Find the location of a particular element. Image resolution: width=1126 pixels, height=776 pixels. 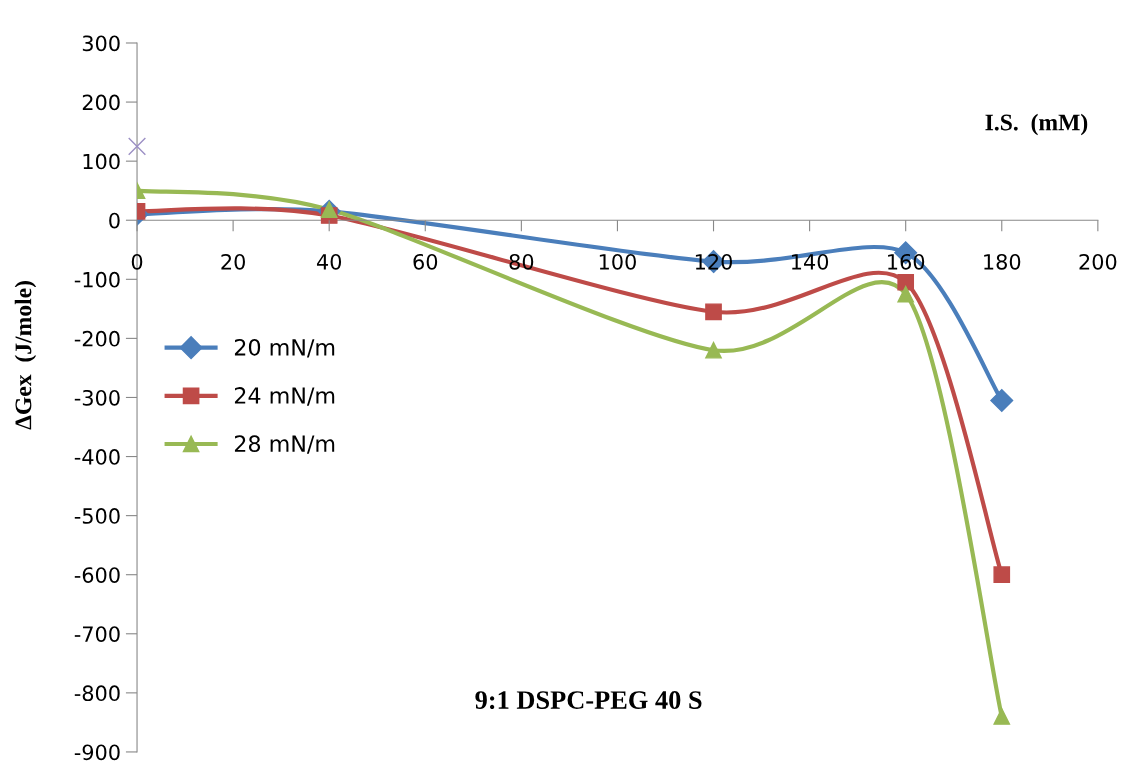

x-tick-label: 140 is located at coordinates (810, 261).